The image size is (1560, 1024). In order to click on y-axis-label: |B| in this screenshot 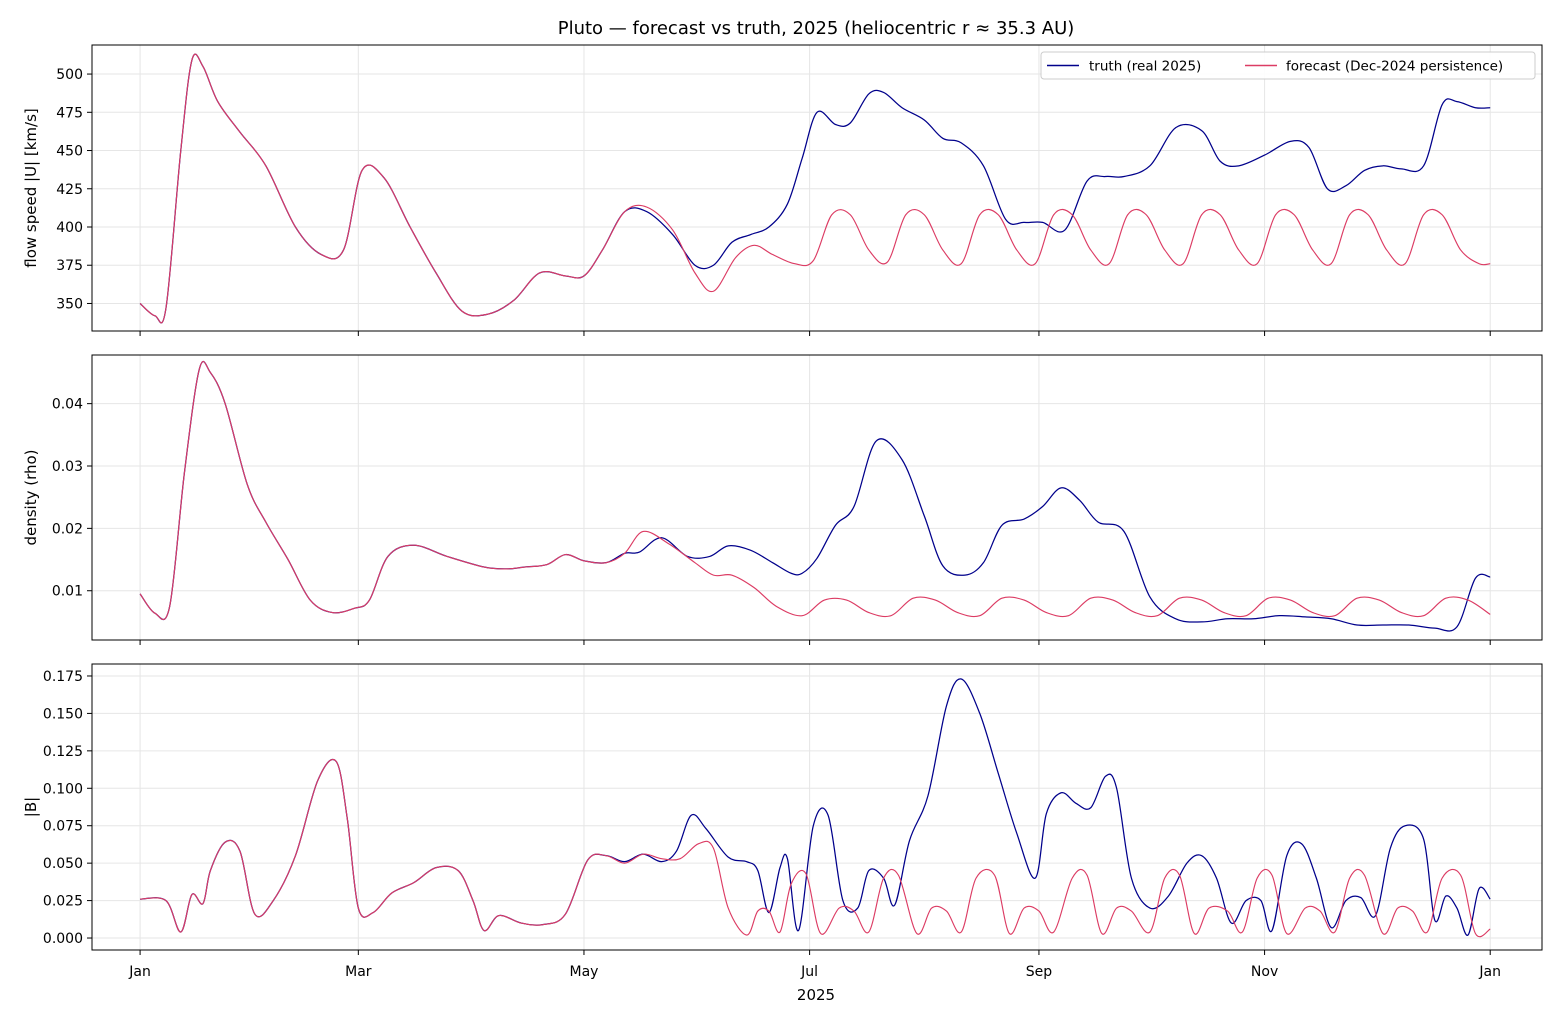, I will do `click(31, 807)`.